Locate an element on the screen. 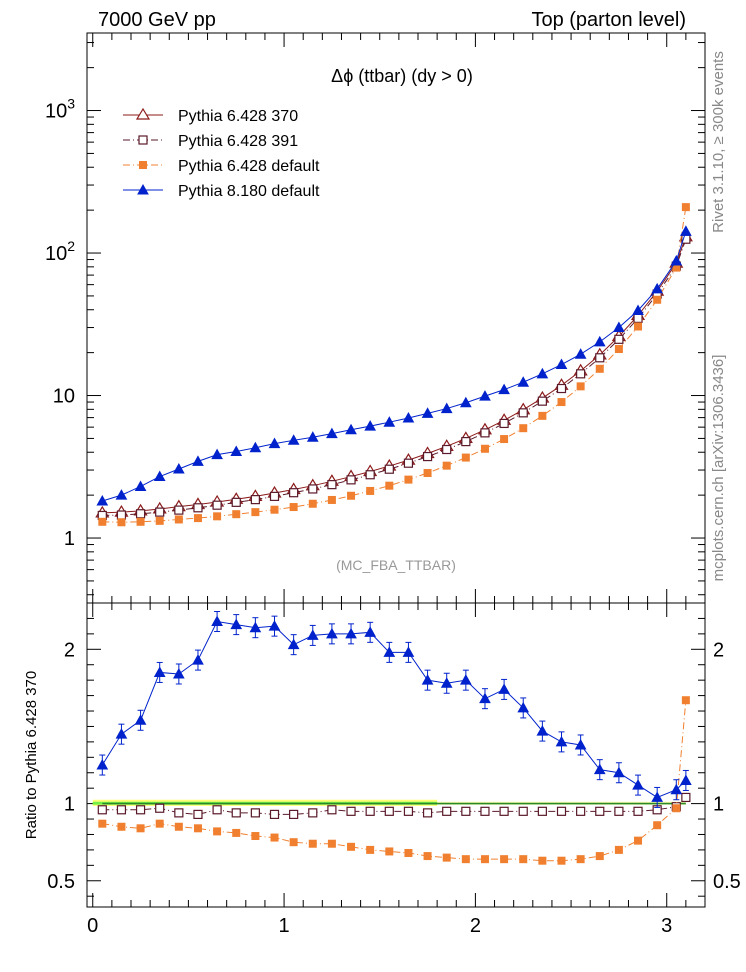  header-right-label: Top (parton level) is located at coordinates (608, 20).